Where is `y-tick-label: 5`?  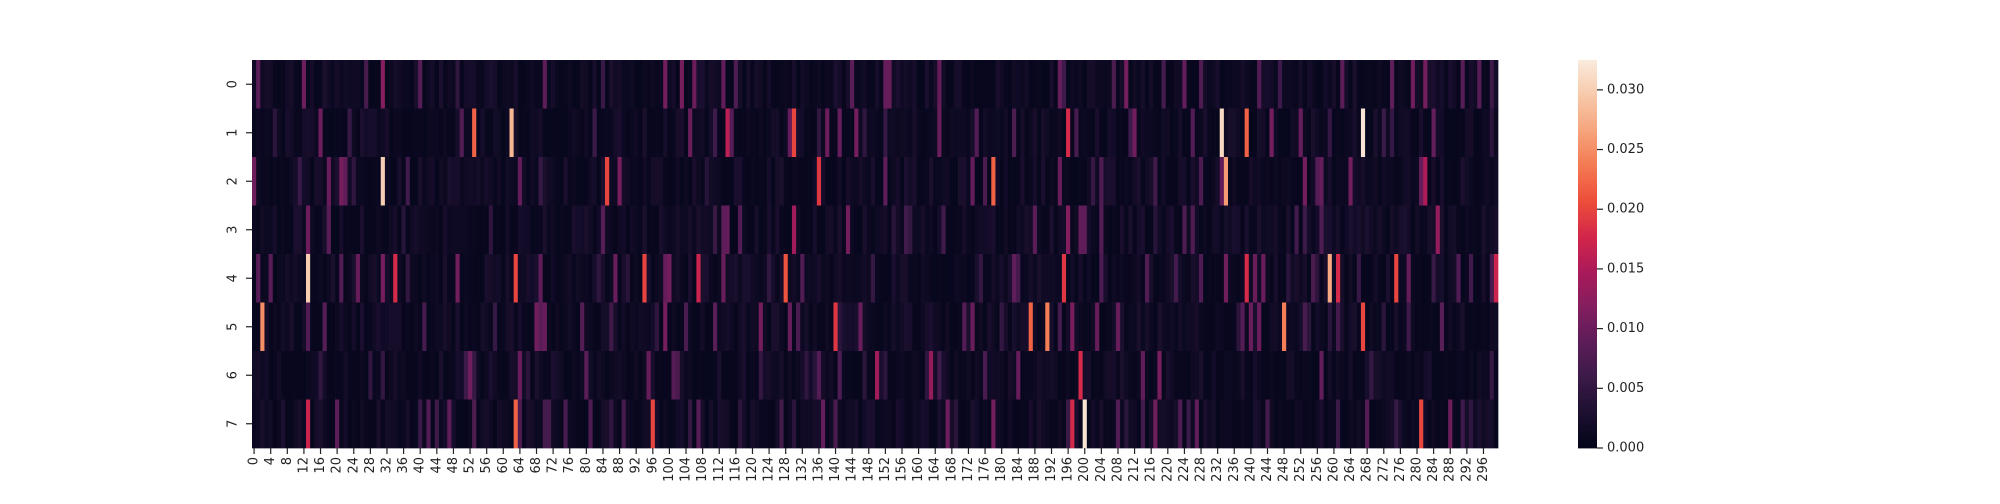
y-tick-label: 5 is located at coordinates (233, 327).